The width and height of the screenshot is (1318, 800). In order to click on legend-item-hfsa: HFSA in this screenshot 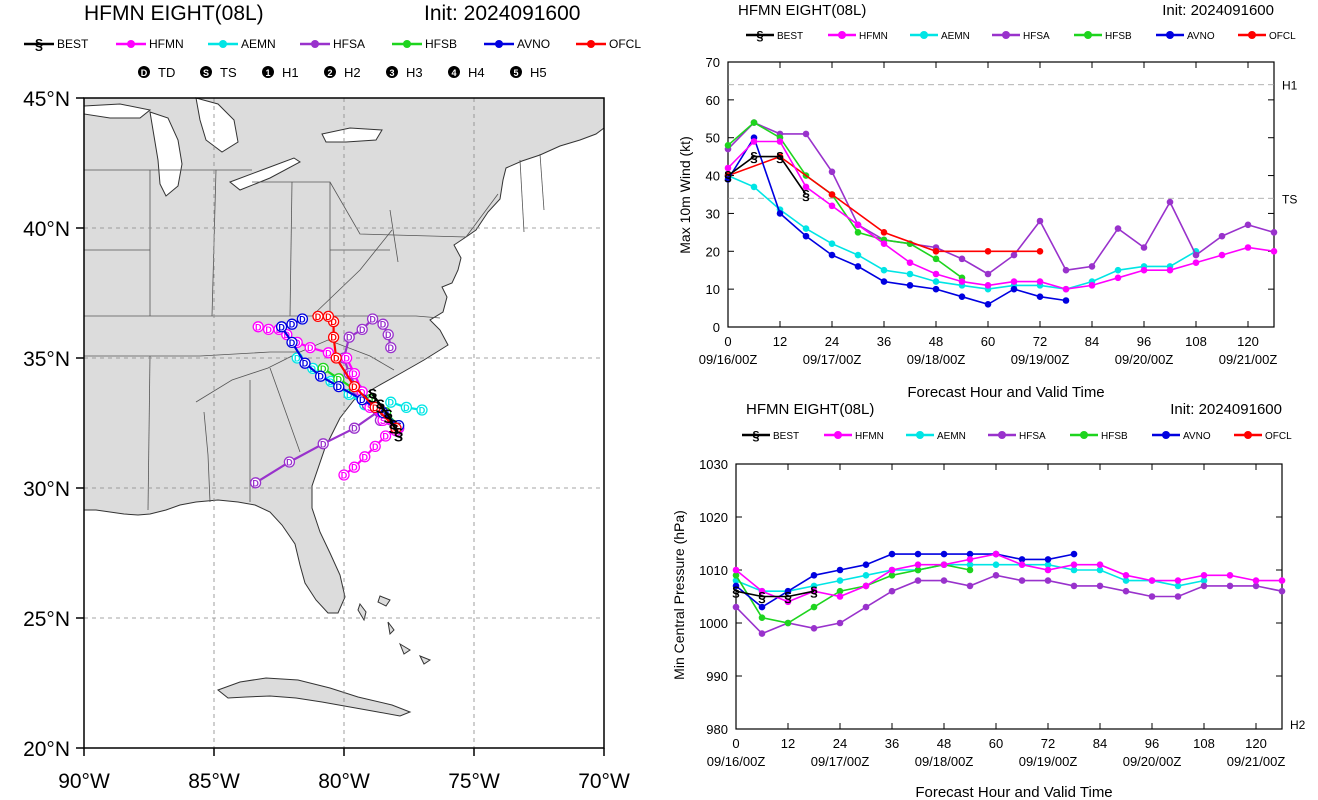, I will do `click(1017, 436)`.